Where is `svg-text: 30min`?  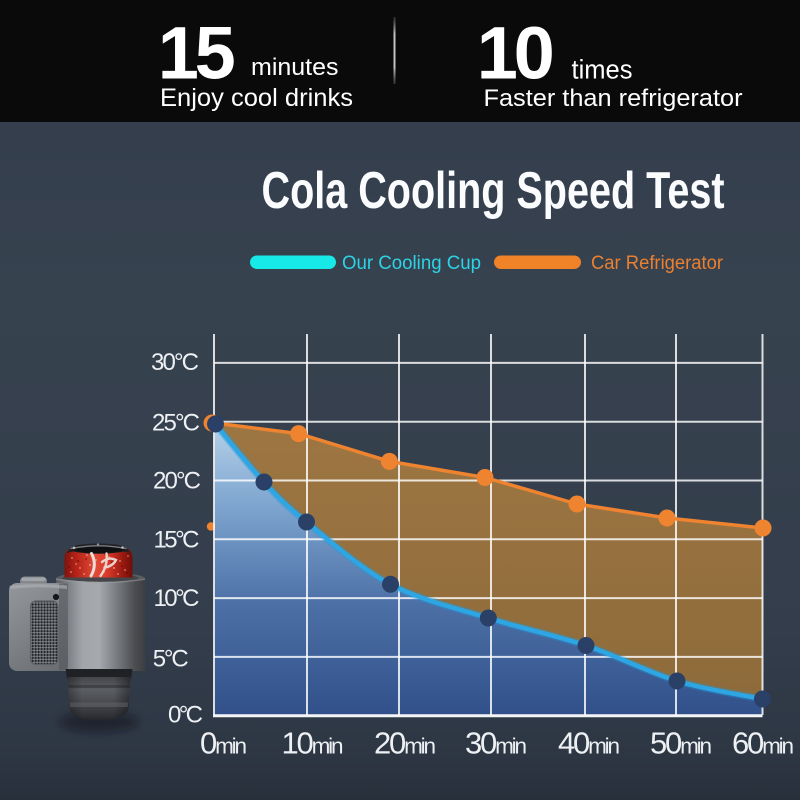 svg-text: 30min is located at coordinates (496, 743).